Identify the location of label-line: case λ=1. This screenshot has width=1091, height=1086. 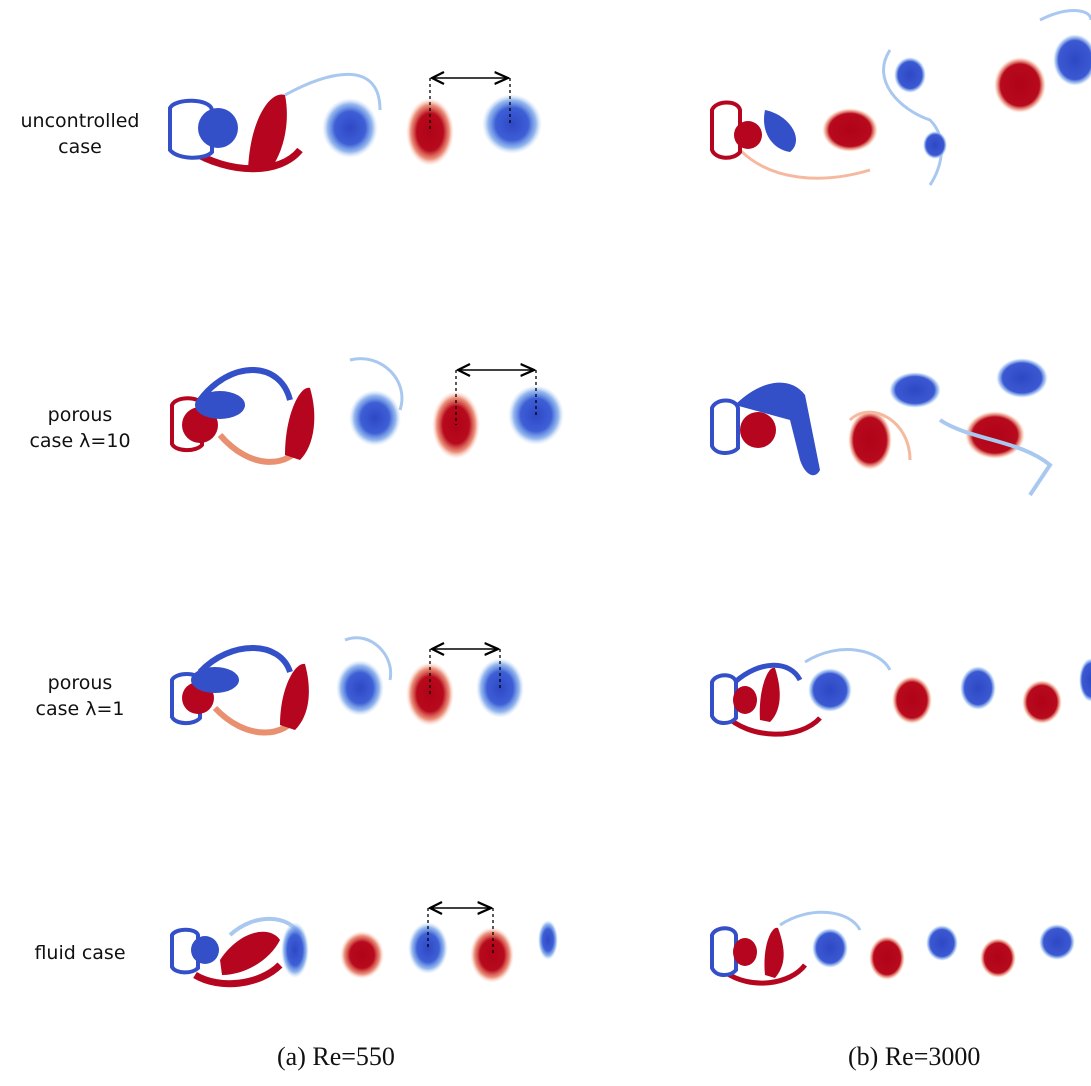
(80, 709).